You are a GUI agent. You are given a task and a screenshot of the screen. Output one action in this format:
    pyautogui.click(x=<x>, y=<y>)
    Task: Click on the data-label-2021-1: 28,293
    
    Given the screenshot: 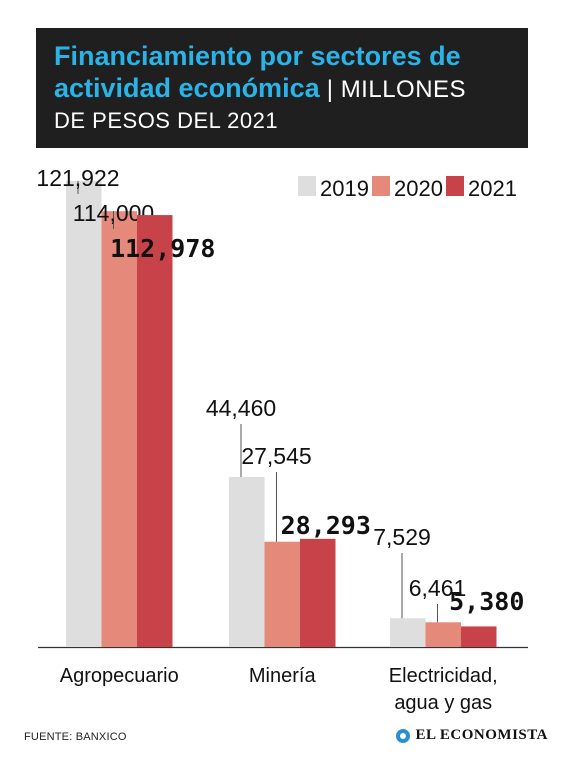 What is the action you would take?
    pyautogui.click(x=326, y=525)
    